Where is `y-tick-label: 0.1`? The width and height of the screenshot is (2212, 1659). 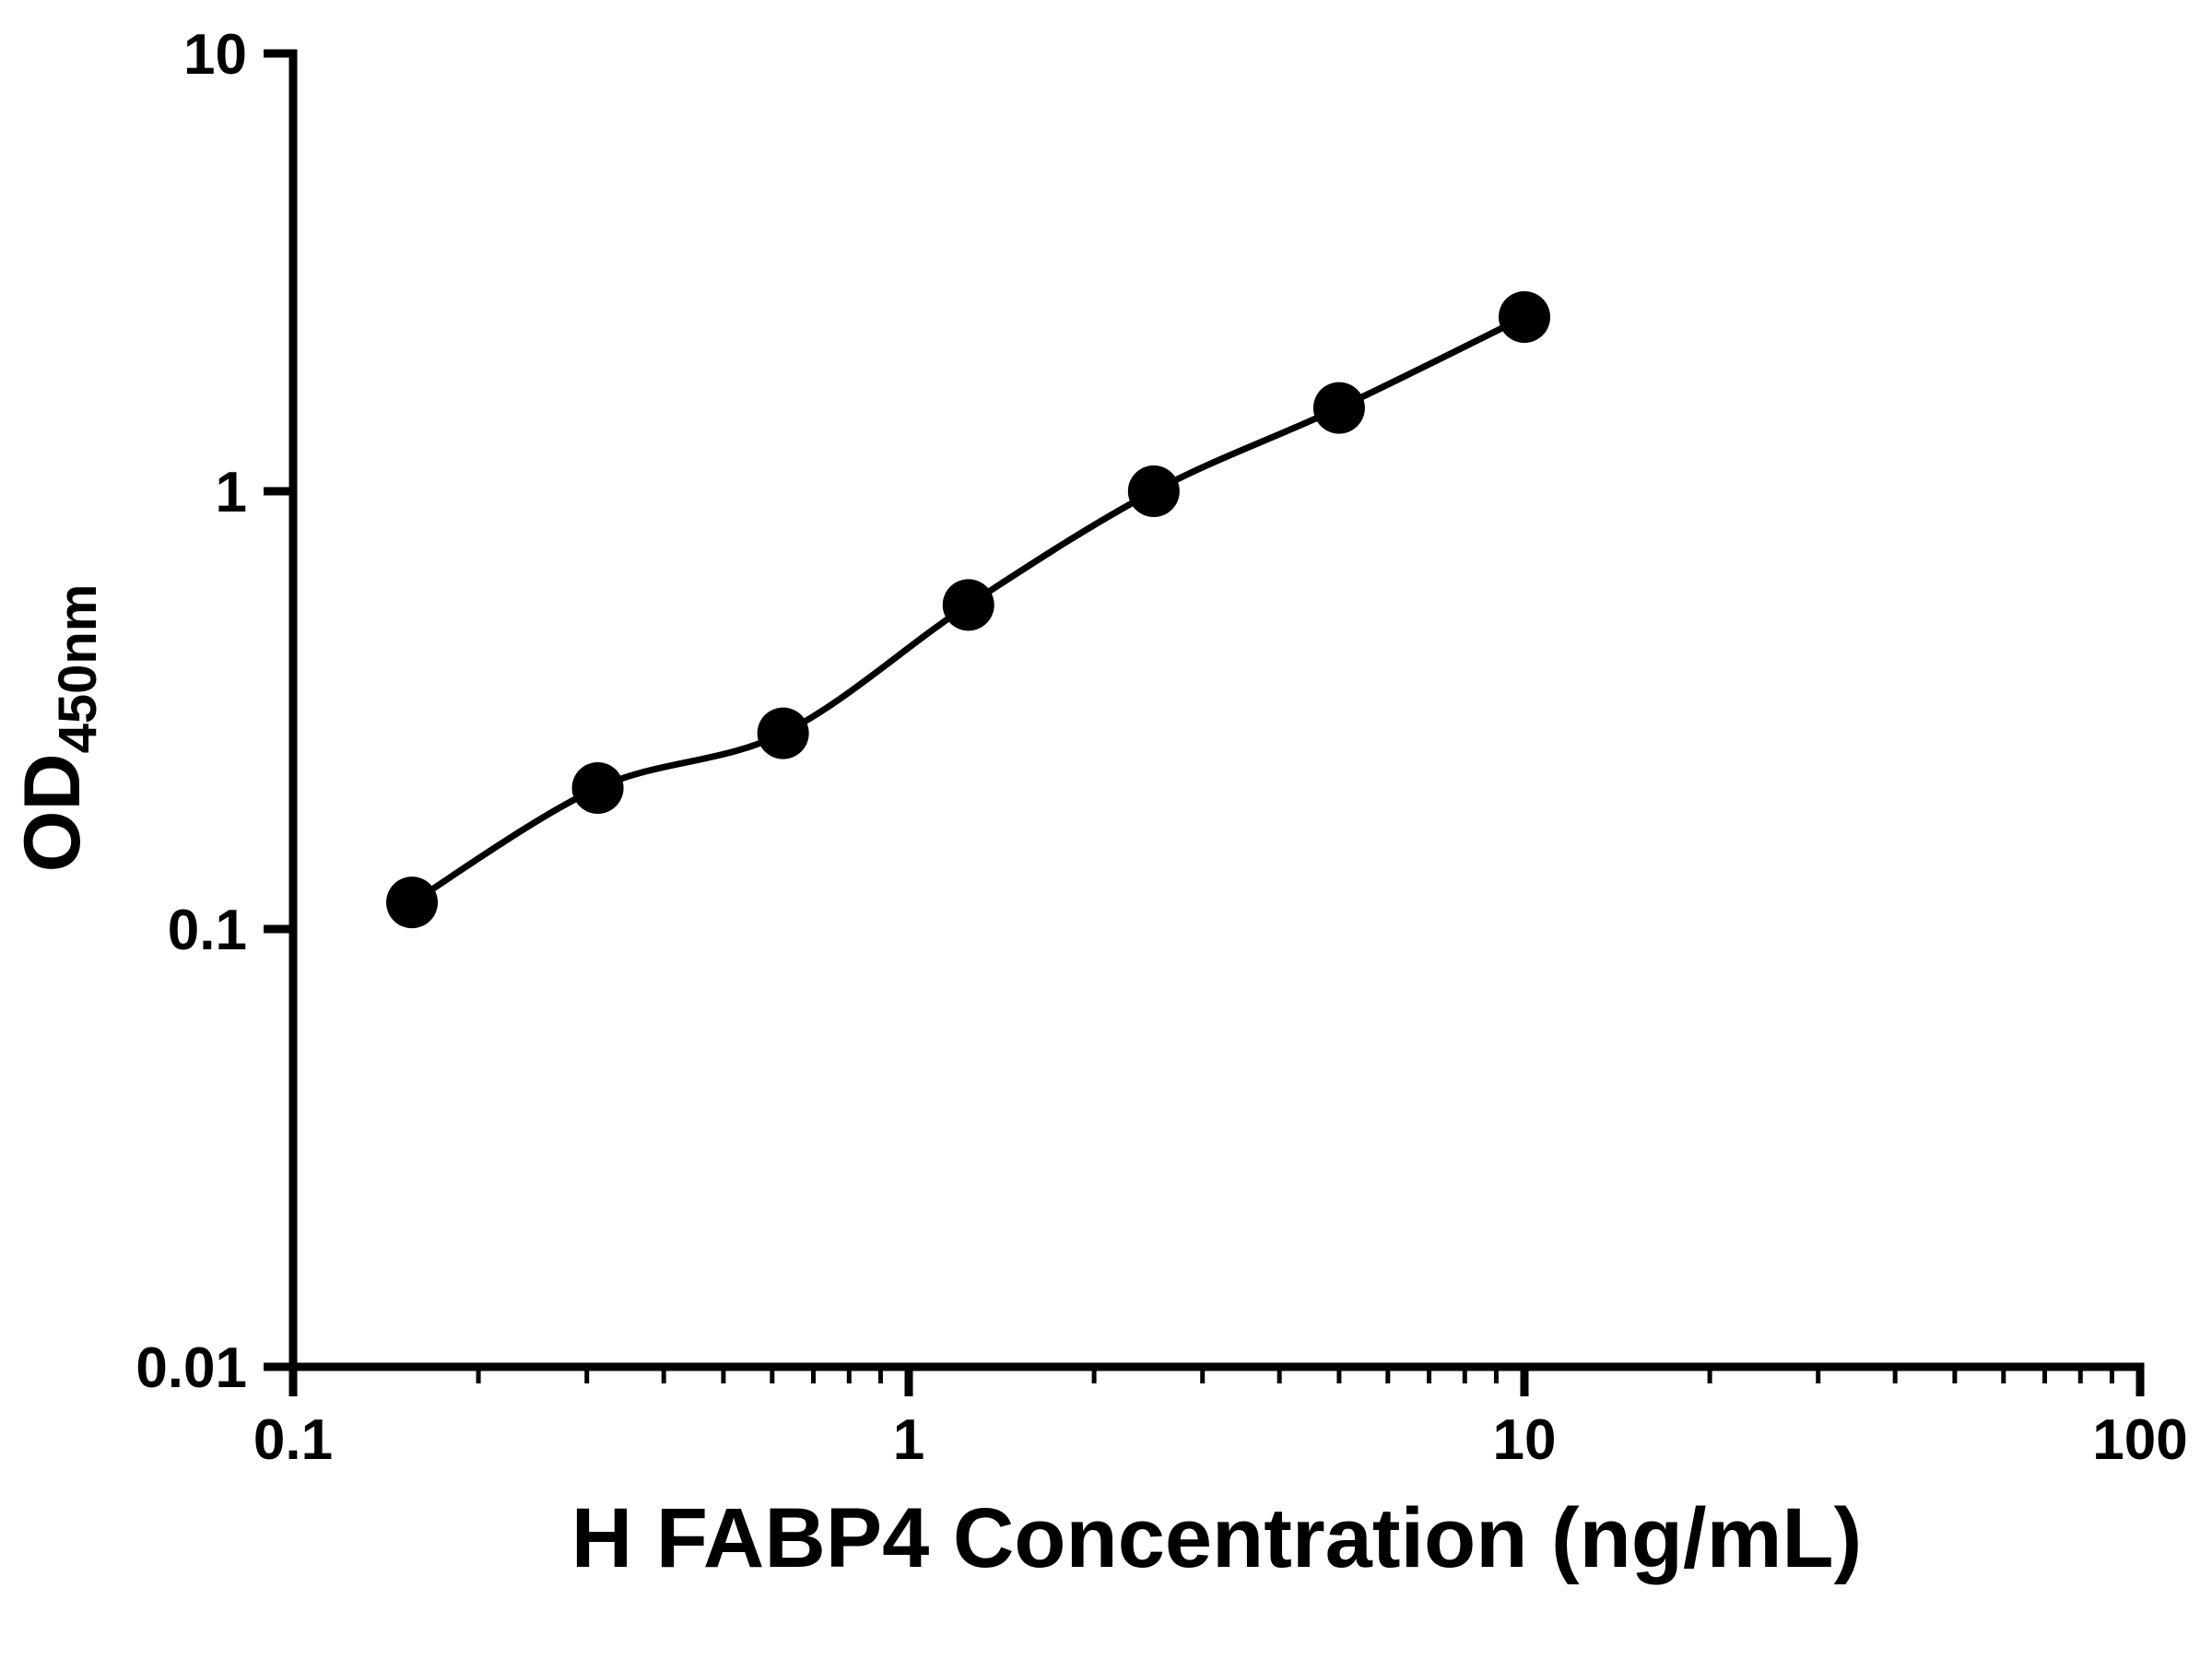
y-tick-label: 0.1 is located at coordinates (207, 930).